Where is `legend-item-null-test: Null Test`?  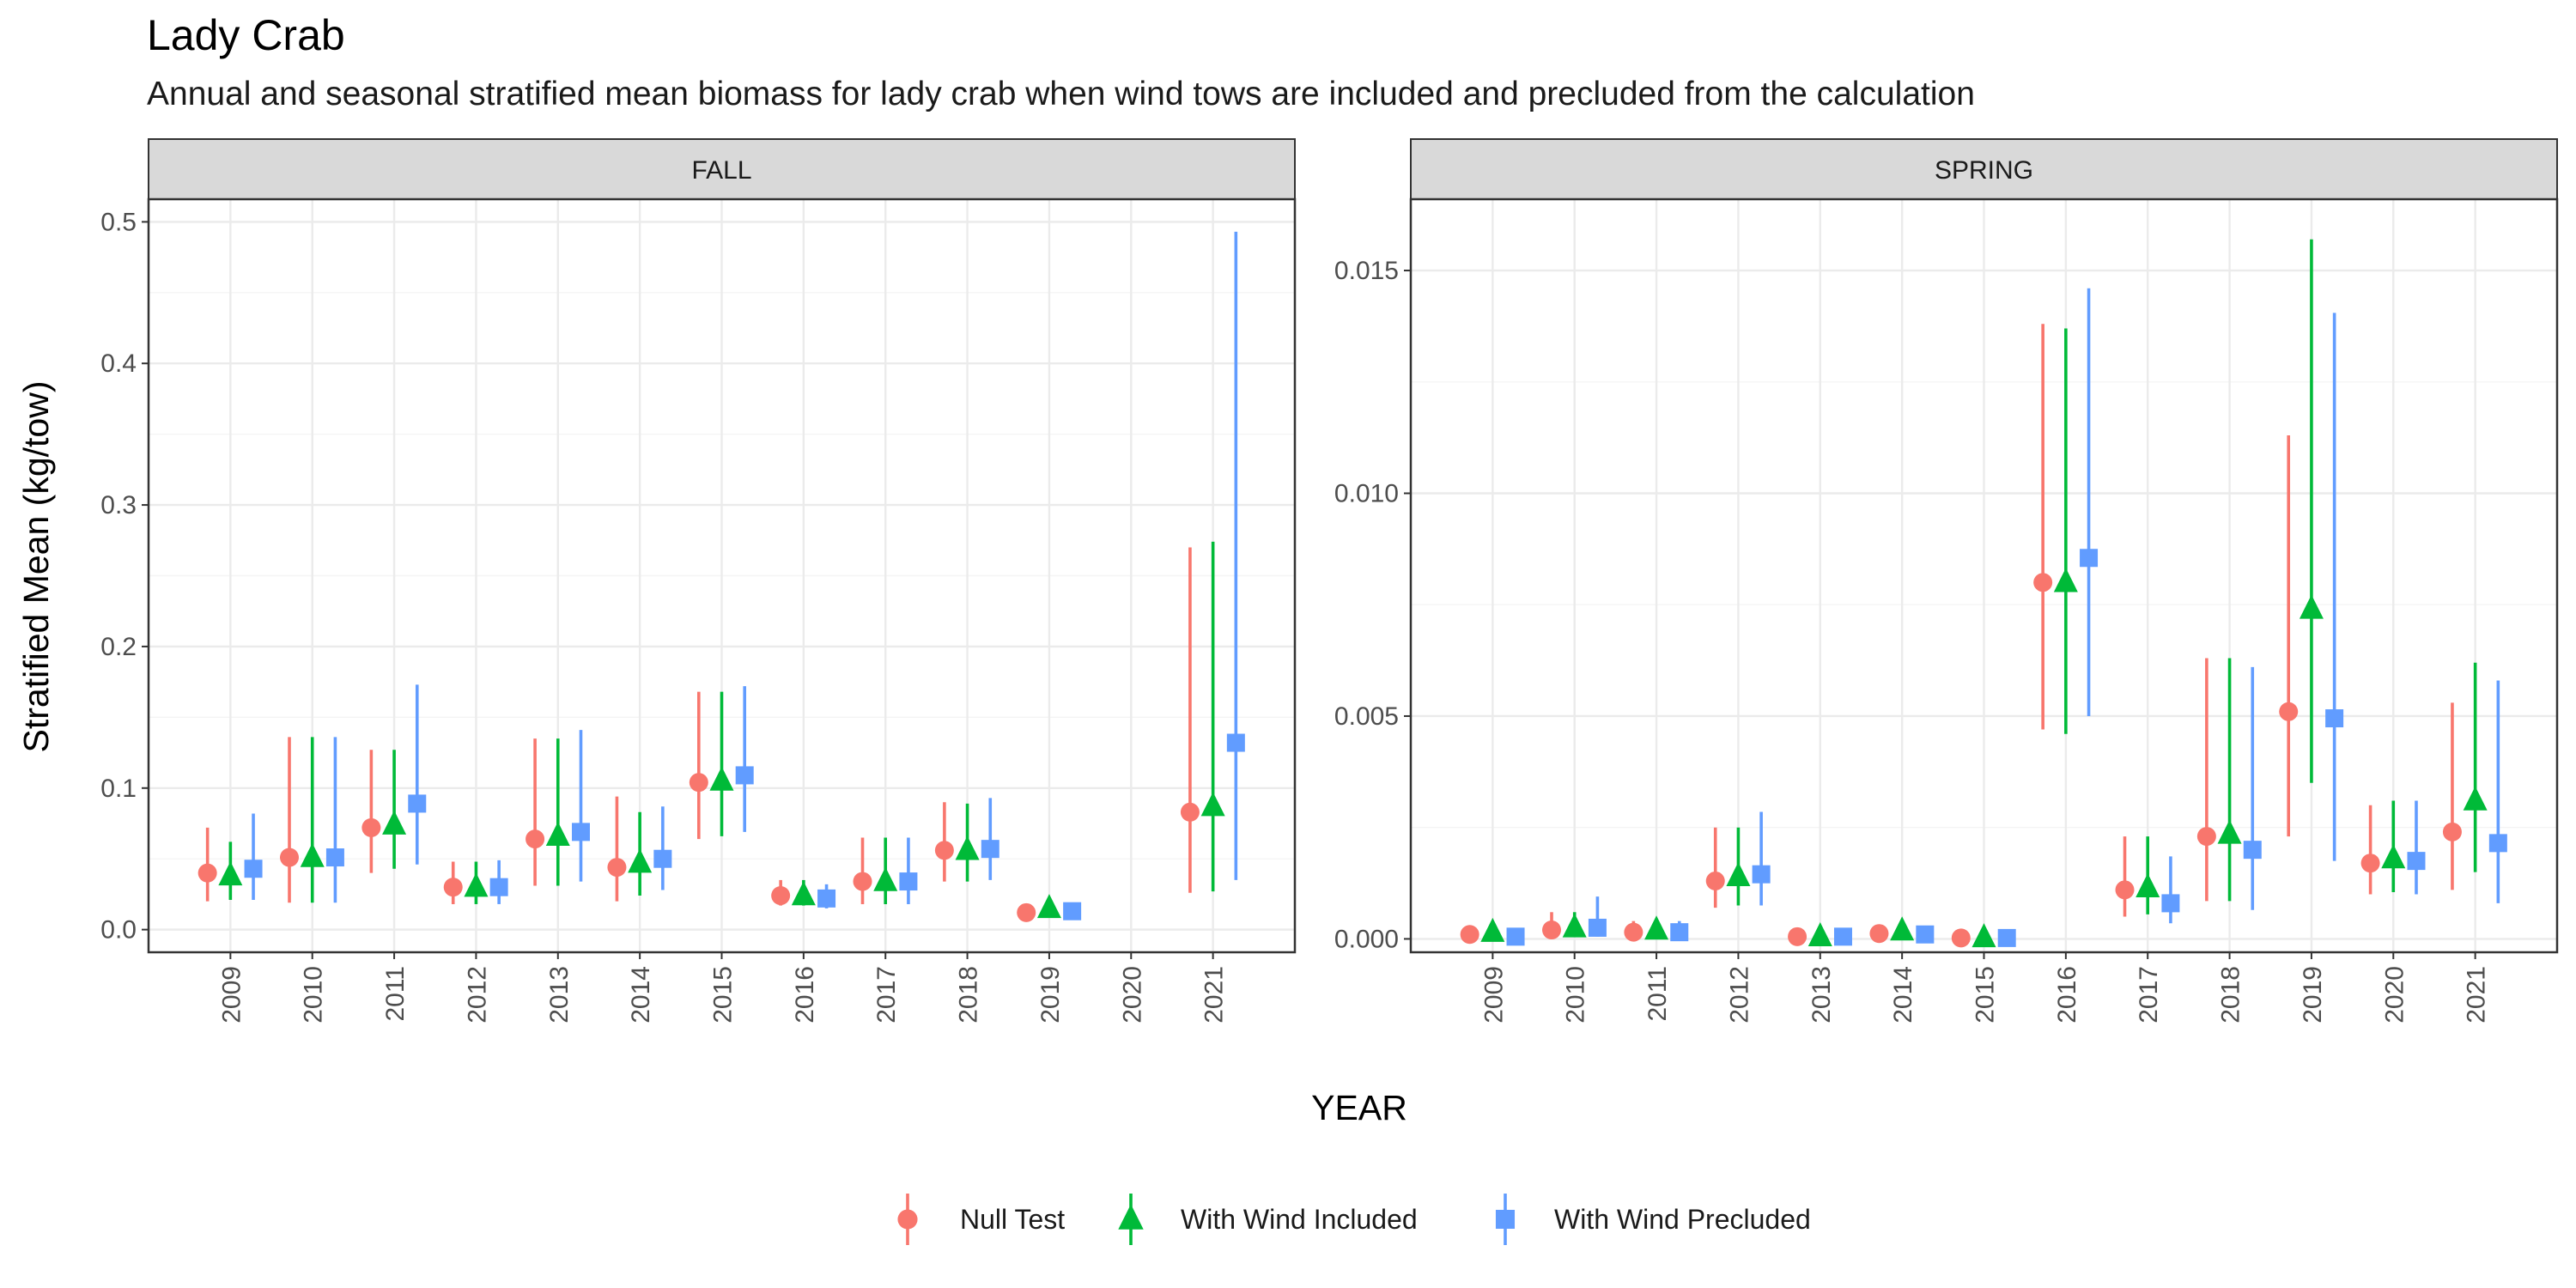 legend-item-null-test: Null Test is located at coordinates (981, 1219).